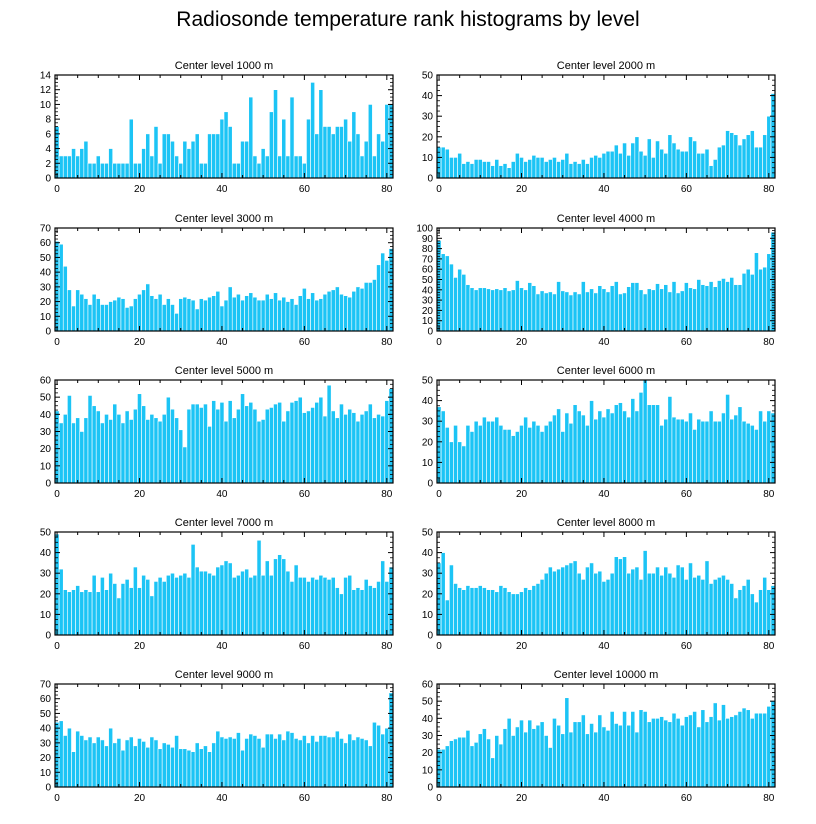 The image size is (816, 824). Describe the element at coordinates (428, 719) in the screenshot. I see `y-tick-label: 40` at that location.